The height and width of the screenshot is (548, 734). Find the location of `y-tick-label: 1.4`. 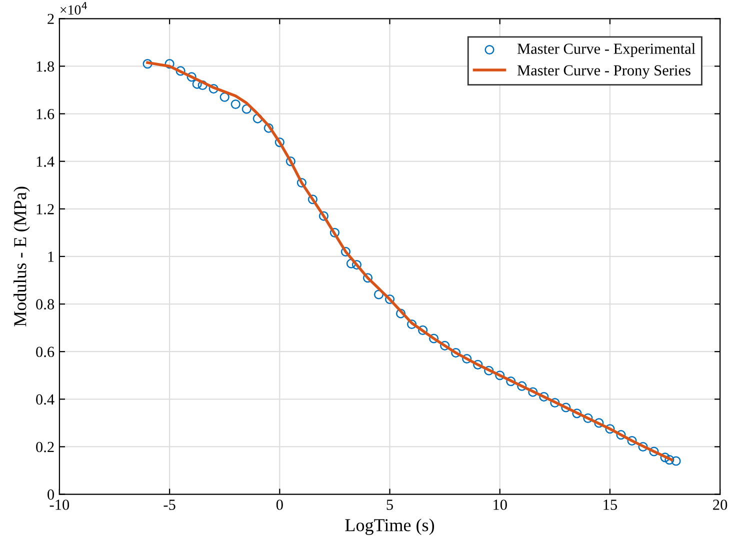

y-tick-label: 1.4 is located at coordinates (45, 161).